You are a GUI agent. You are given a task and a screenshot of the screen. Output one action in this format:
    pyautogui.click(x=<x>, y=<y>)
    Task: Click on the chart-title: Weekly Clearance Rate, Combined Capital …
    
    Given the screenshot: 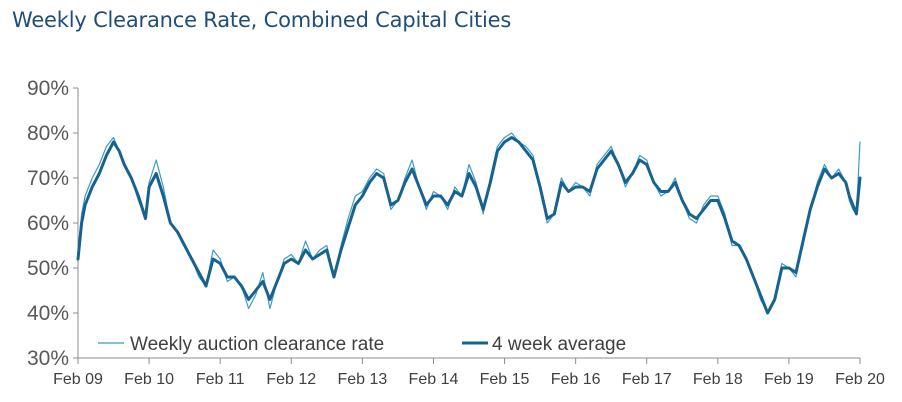 What is the action you would take?
    pyautogui.click(x=262, y=20)
    